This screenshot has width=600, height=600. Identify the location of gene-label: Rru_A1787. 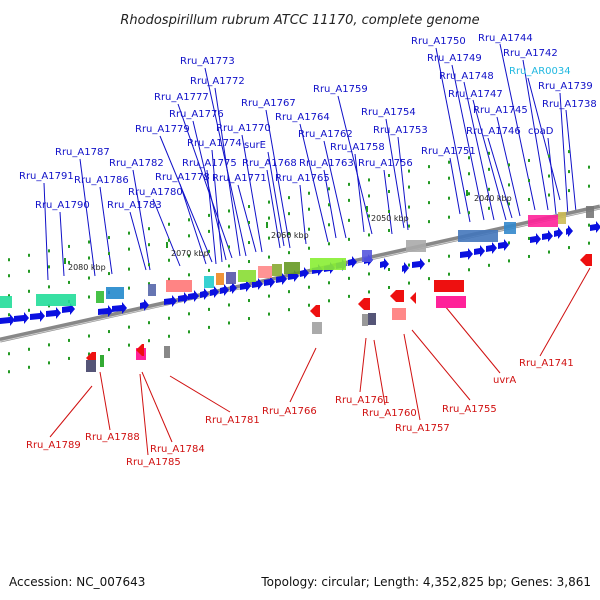
(82, 152).